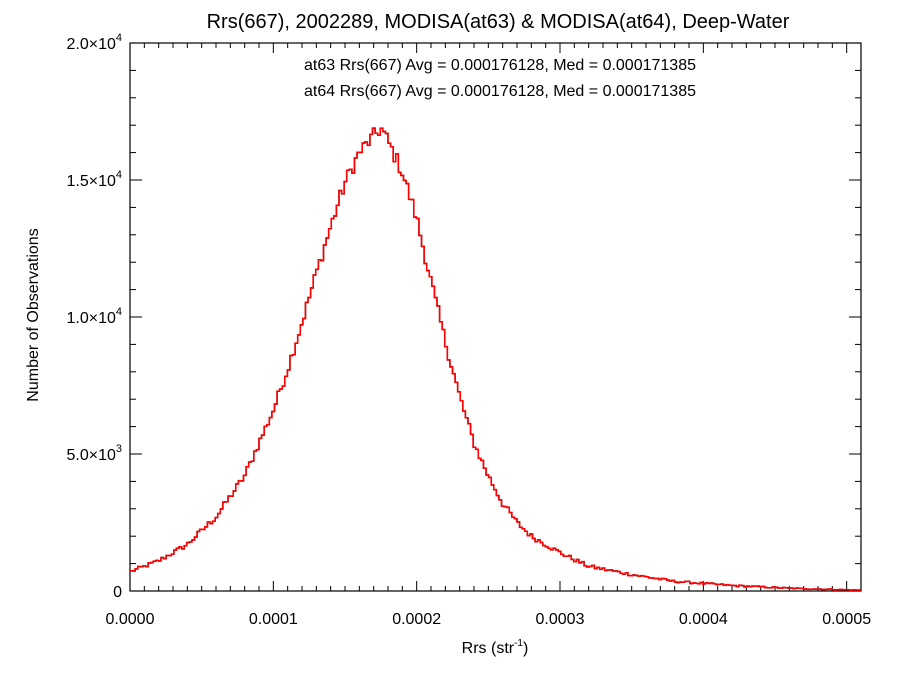  What do you see at coordinates (273, 619) in the screenshot?
I see `x-tick-label-1: 0.0001` at bounding box center [273, 619].